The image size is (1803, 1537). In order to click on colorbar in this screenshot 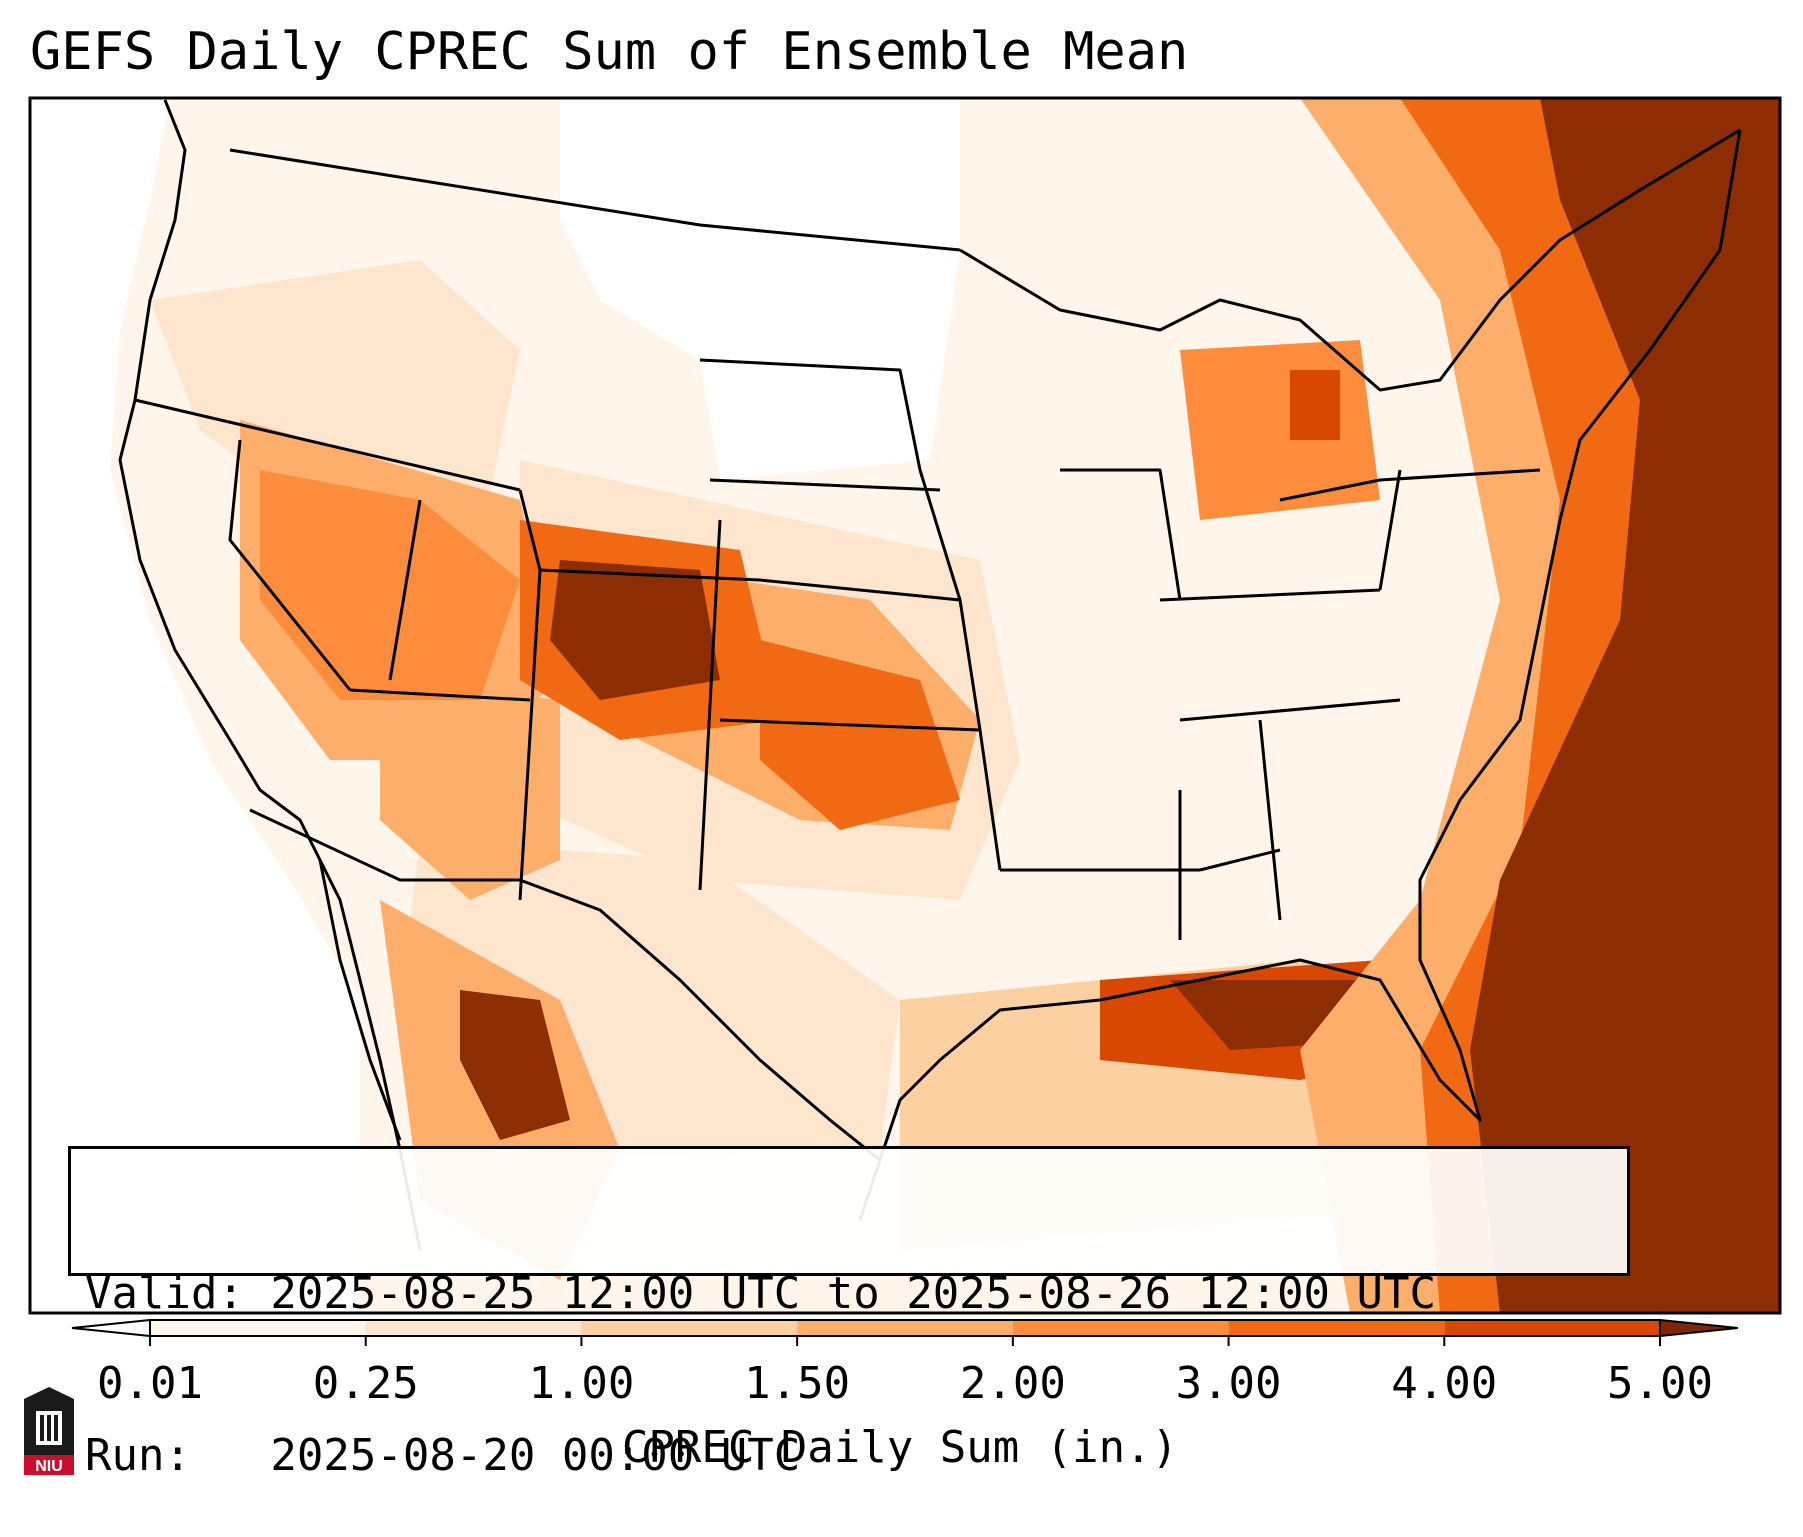, I will do `click(905, 1332)`.